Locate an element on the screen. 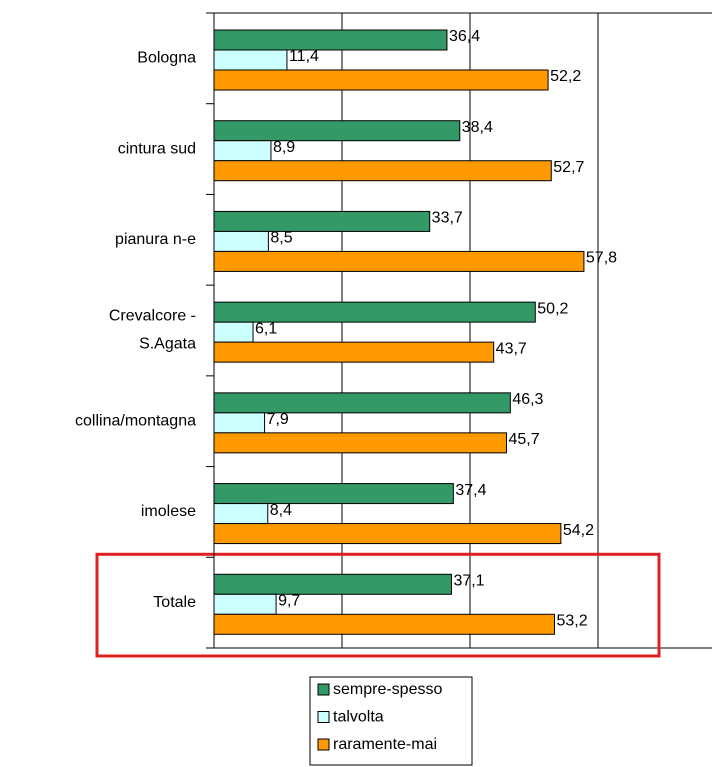 The height and width of the screenshot is (767, 712). legend-label: sempre-spesso is located at coordinates (387, 689).